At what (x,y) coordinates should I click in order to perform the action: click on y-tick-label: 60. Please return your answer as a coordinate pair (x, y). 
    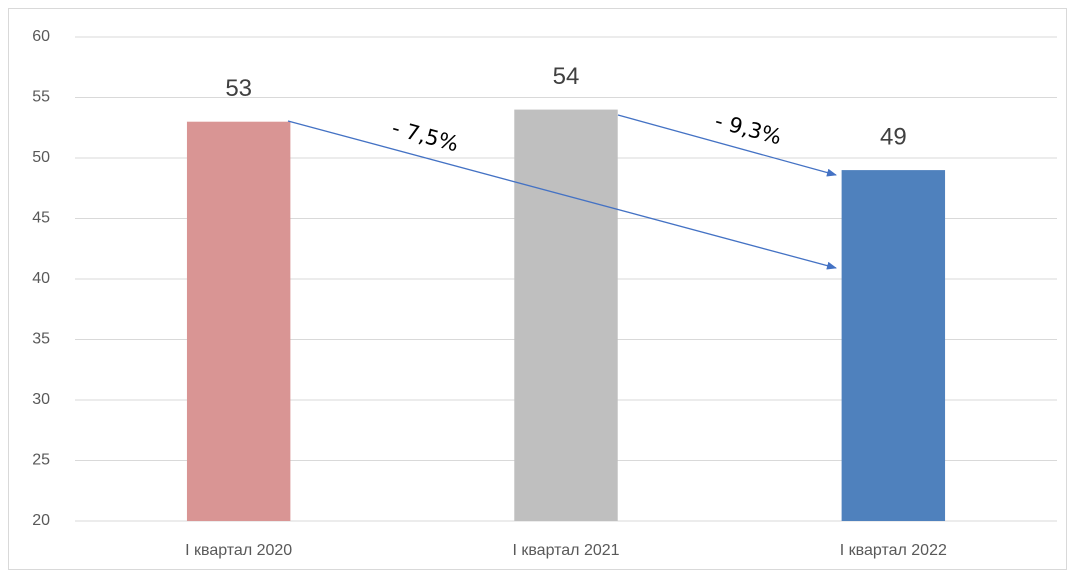
    Looking at the image, I should click on (41, 36).